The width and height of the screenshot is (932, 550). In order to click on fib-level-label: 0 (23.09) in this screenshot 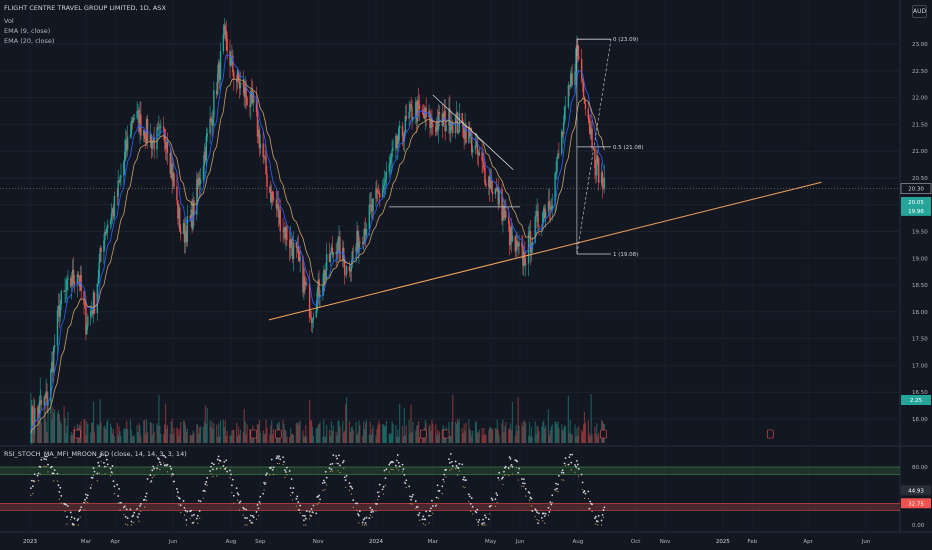, I will do `click(625, 40)`.